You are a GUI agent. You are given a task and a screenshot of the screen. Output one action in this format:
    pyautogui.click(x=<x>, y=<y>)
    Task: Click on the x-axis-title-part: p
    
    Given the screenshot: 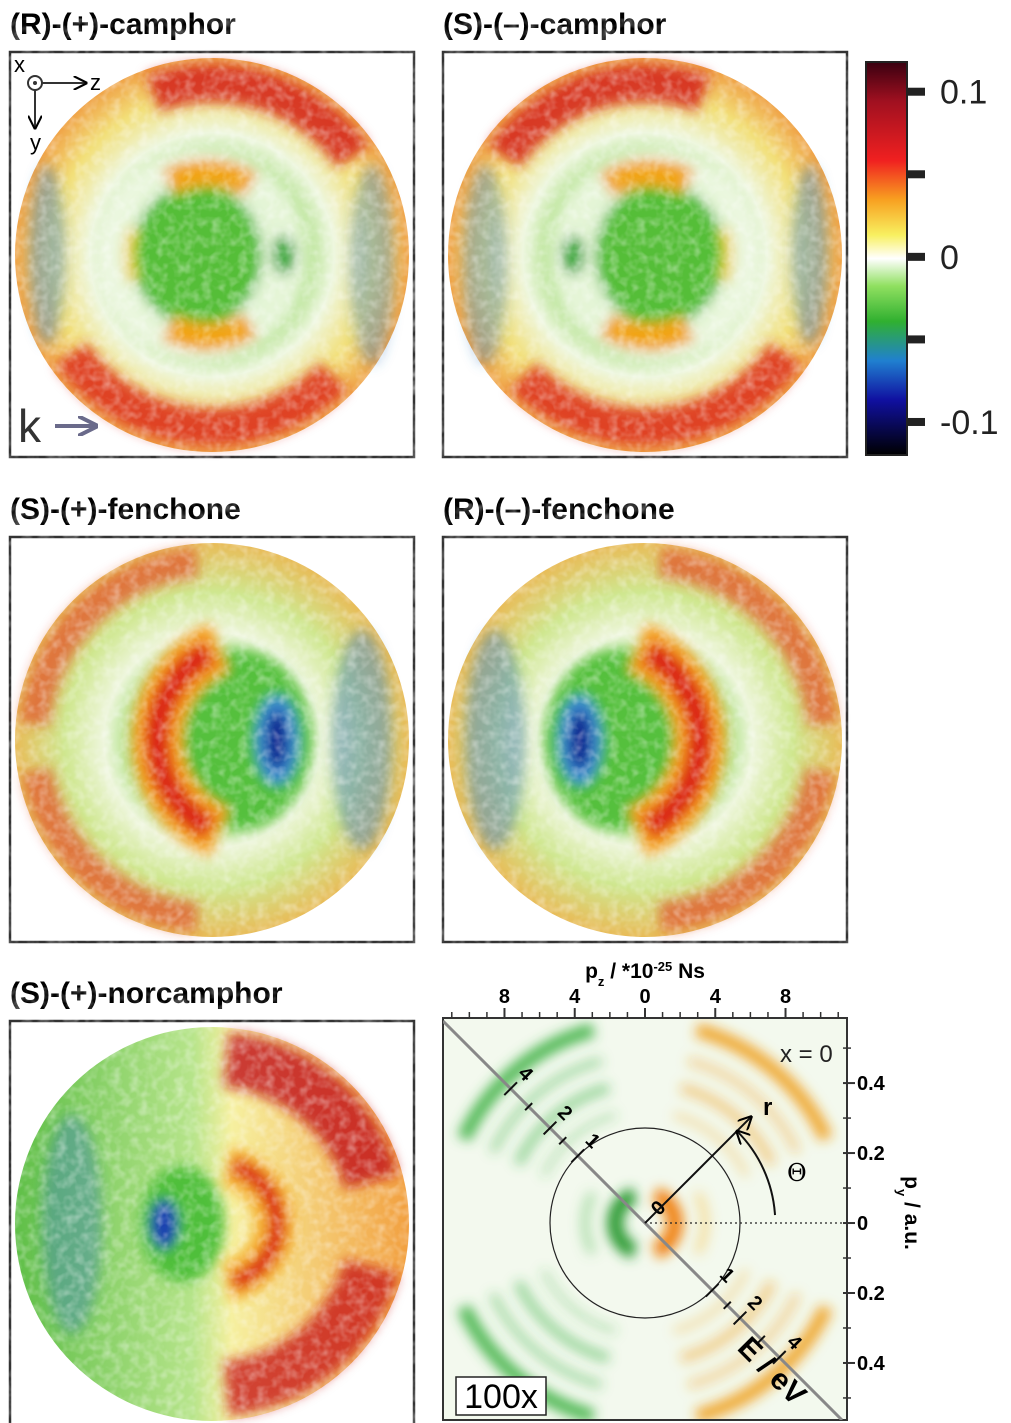 What is the action you would take?
    pyautogui.click(x=591, y=971)
    